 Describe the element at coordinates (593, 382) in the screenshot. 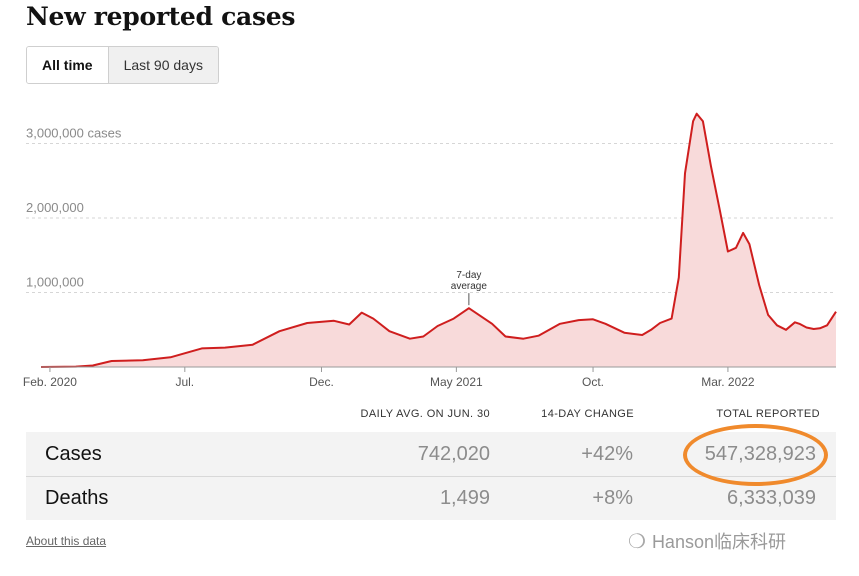

I see `x-tick-label-4: Oct.` at that location.